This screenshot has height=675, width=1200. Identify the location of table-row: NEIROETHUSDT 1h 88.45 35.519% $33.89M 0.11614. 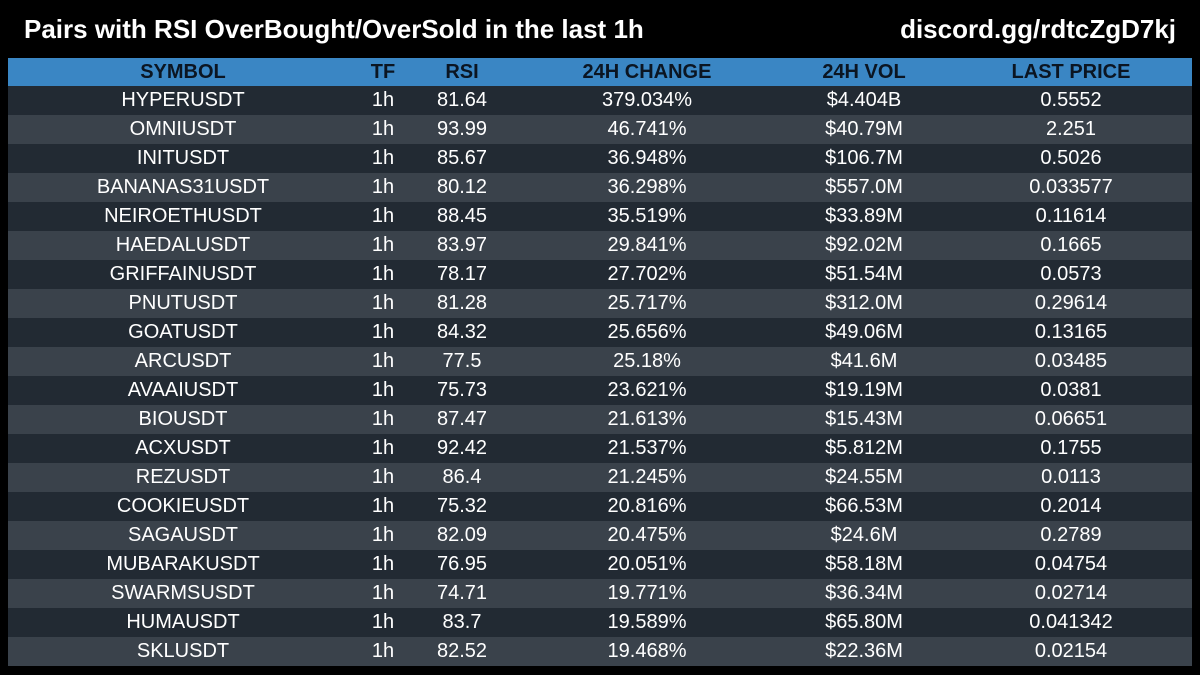
(600, 216).